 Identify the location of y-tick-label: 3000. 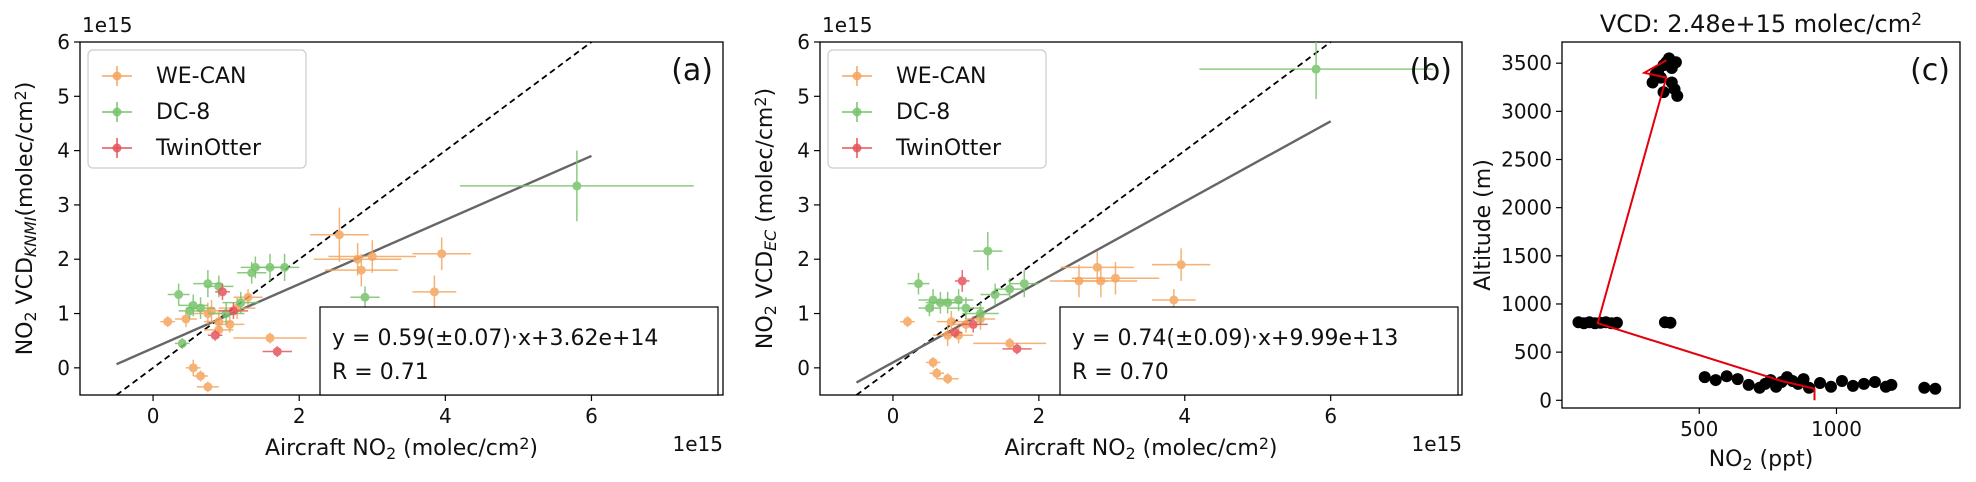
(1526, 111).